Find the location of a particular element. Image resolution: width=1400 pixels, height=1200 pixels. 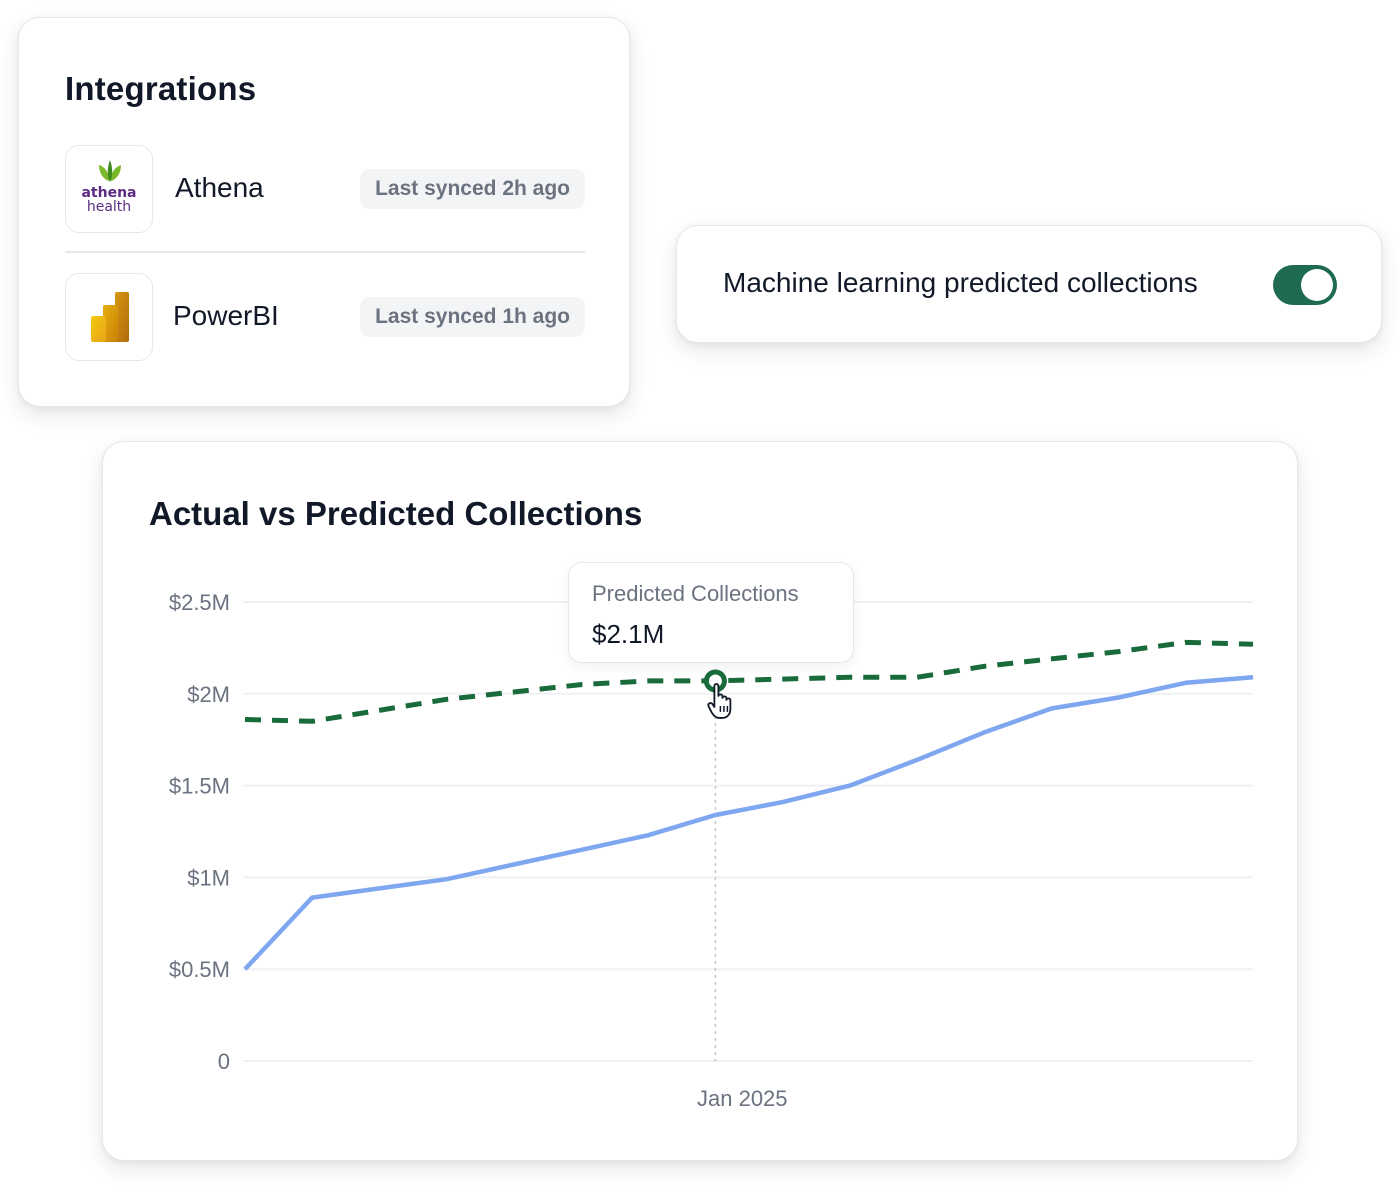

powerbi-logo-icon is located at coordinates (109, 317).